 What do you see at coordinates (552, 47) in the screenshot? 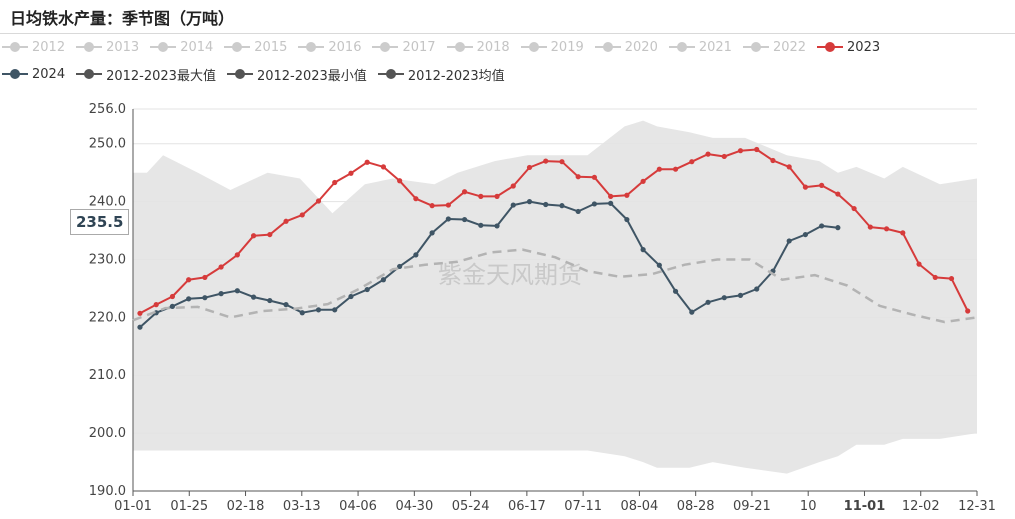
I see `legend-item: 2019` at bounding box center [552, 47].